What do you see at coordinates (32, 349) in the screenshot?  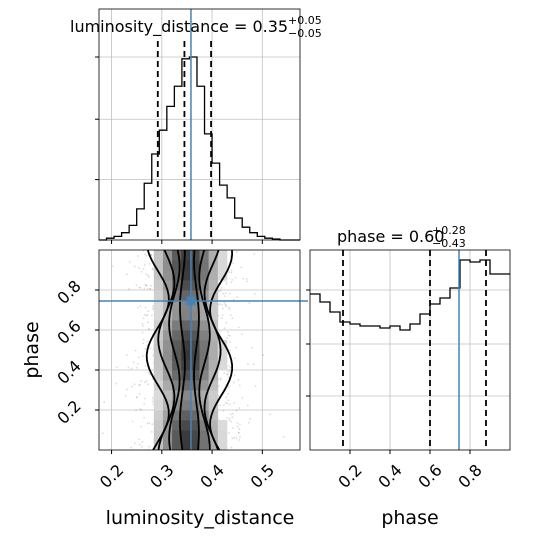 I see `y-axis-label-phase: phase` at bounding box center [32, 349].